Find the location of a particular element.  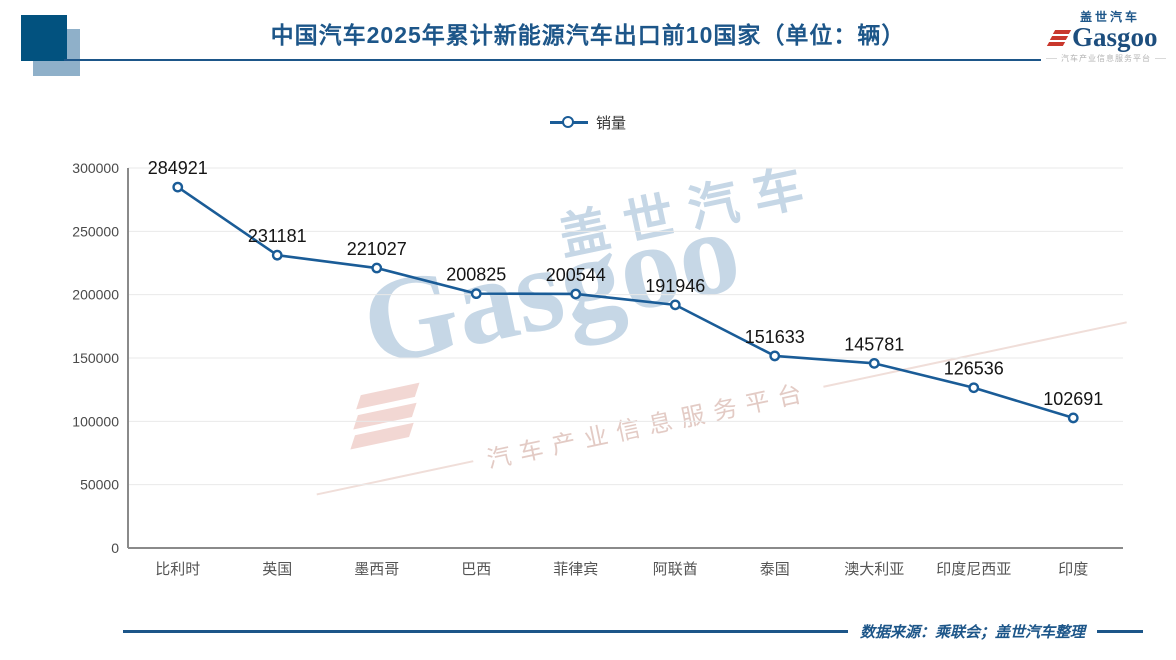

page-title: 中国汽车2025年累计新能源汽车出口前10国家（单位：辆） is located at coordinates (588, 35).